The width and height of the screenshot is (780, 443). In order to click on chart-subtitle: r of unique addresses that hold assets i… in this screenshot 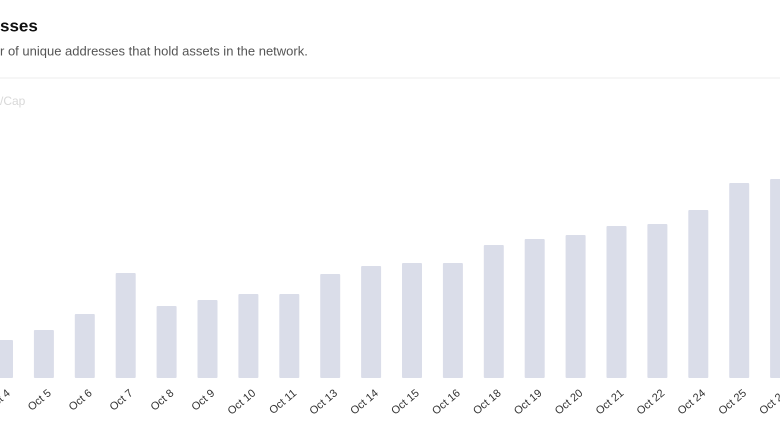, I will do `click(154, 50)`.